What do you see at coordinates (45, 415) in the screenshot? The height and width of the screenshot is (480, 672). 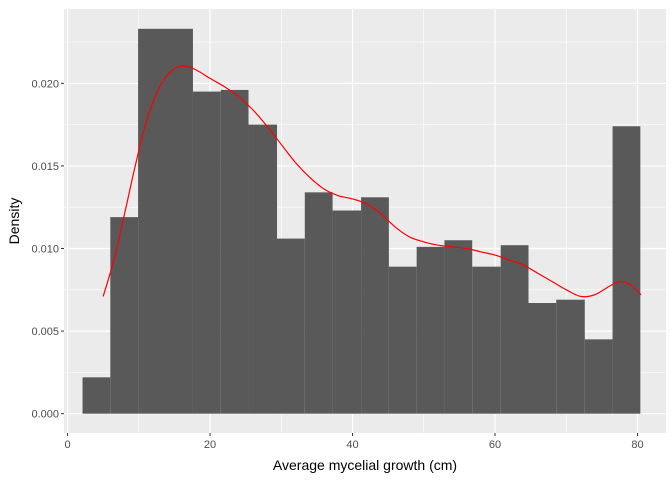 I see `y-tick-label: 0.000` at bounding box center [45, 415].